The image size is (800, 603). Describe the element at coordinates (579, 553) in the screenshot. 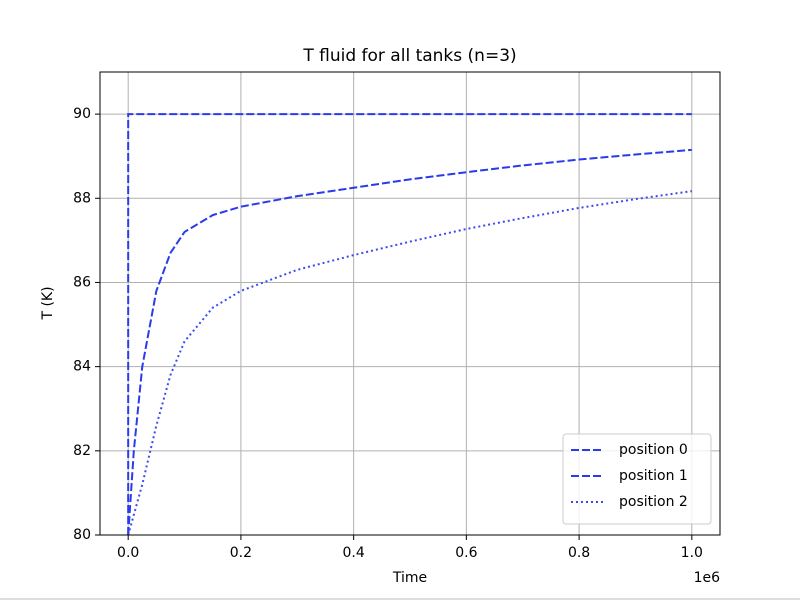

I see `x-tick-label: 0.8` at that location.